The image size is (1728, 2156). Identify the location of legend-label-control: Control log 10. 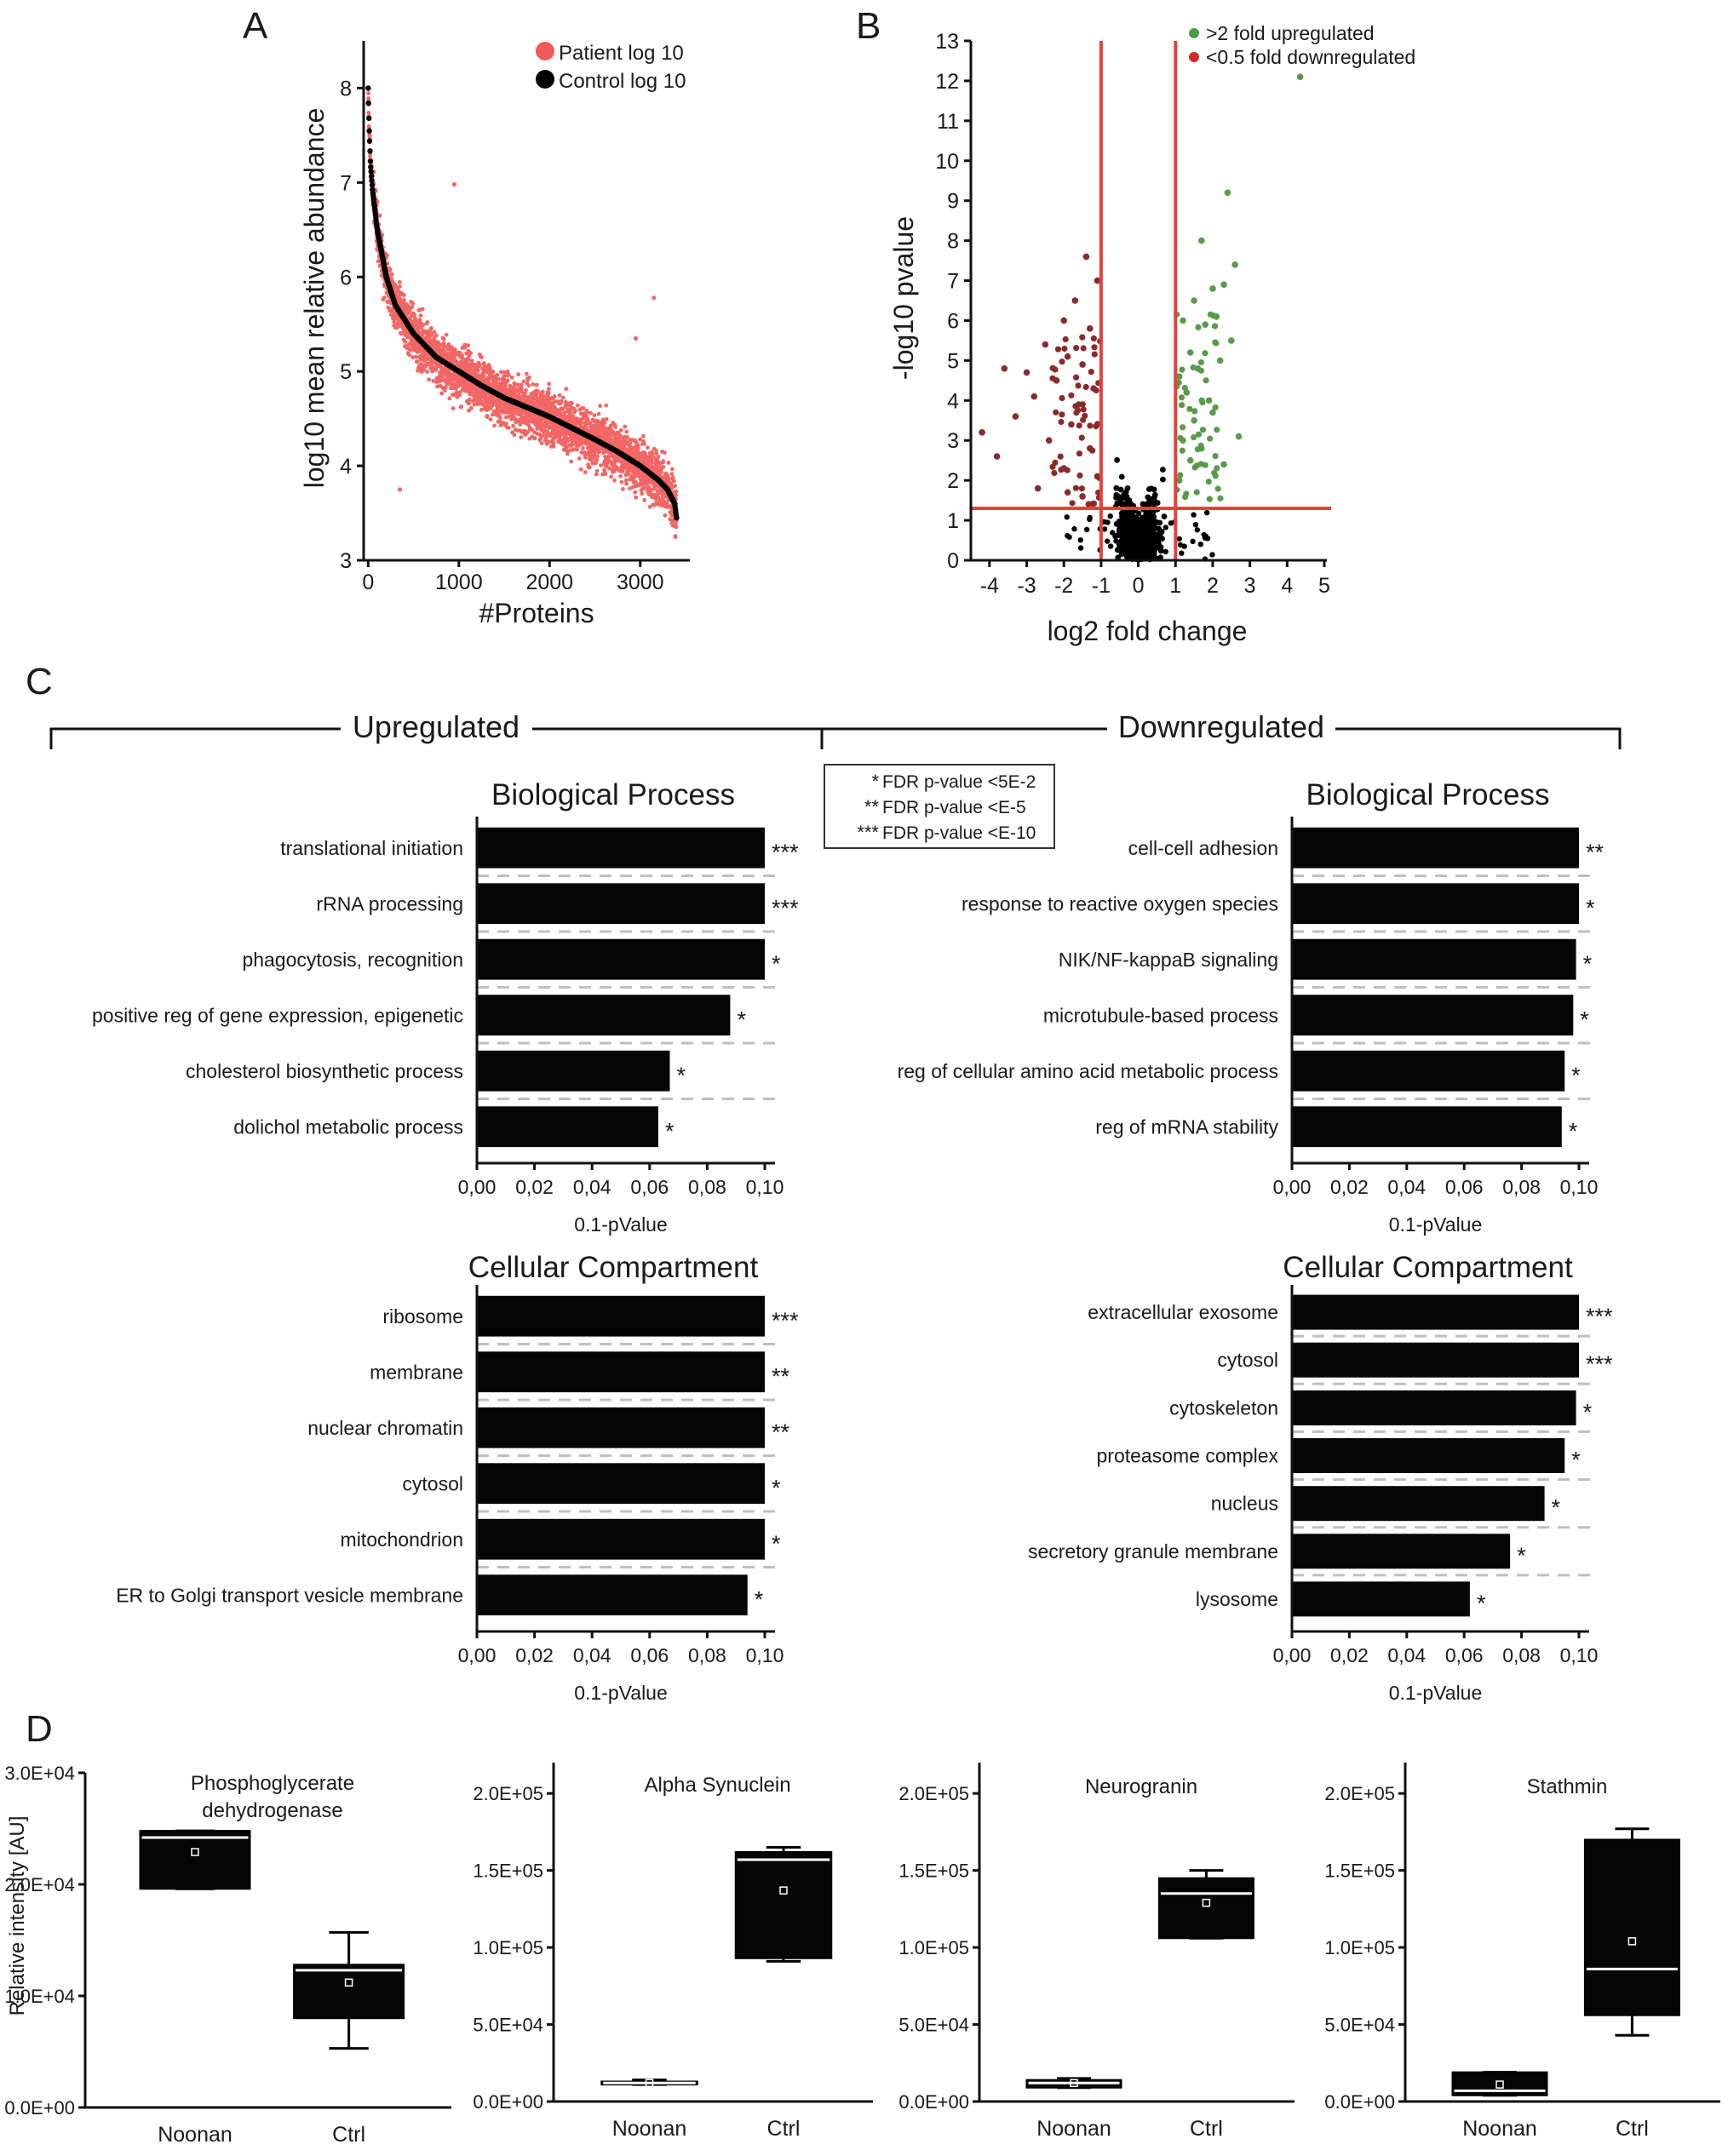
(622, 81).